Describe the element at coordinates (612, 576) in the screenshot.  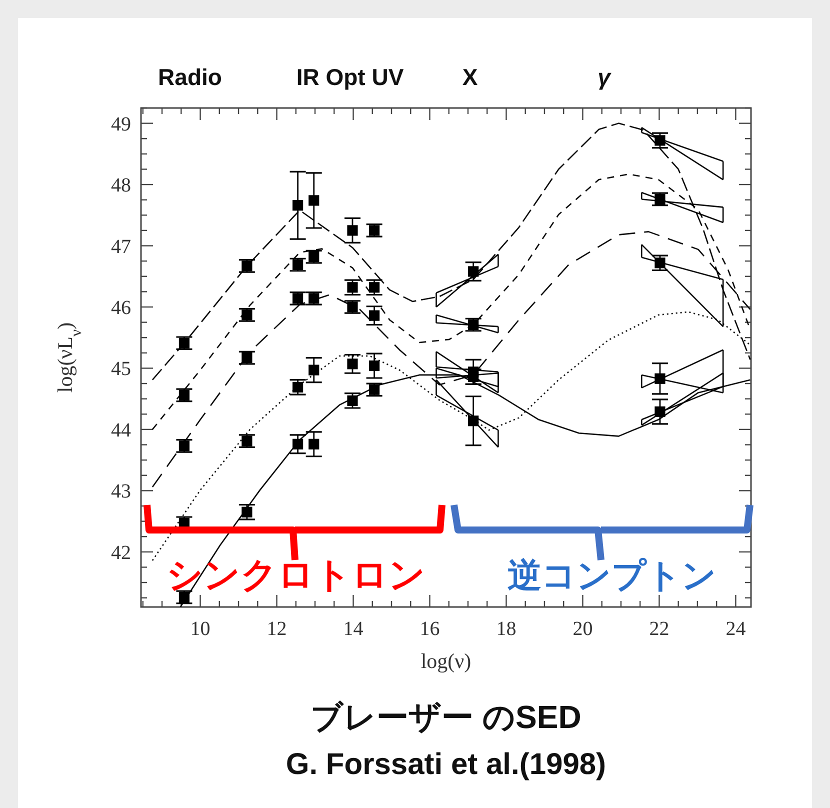
I see `annotation: 逆コンプトン` at that location.